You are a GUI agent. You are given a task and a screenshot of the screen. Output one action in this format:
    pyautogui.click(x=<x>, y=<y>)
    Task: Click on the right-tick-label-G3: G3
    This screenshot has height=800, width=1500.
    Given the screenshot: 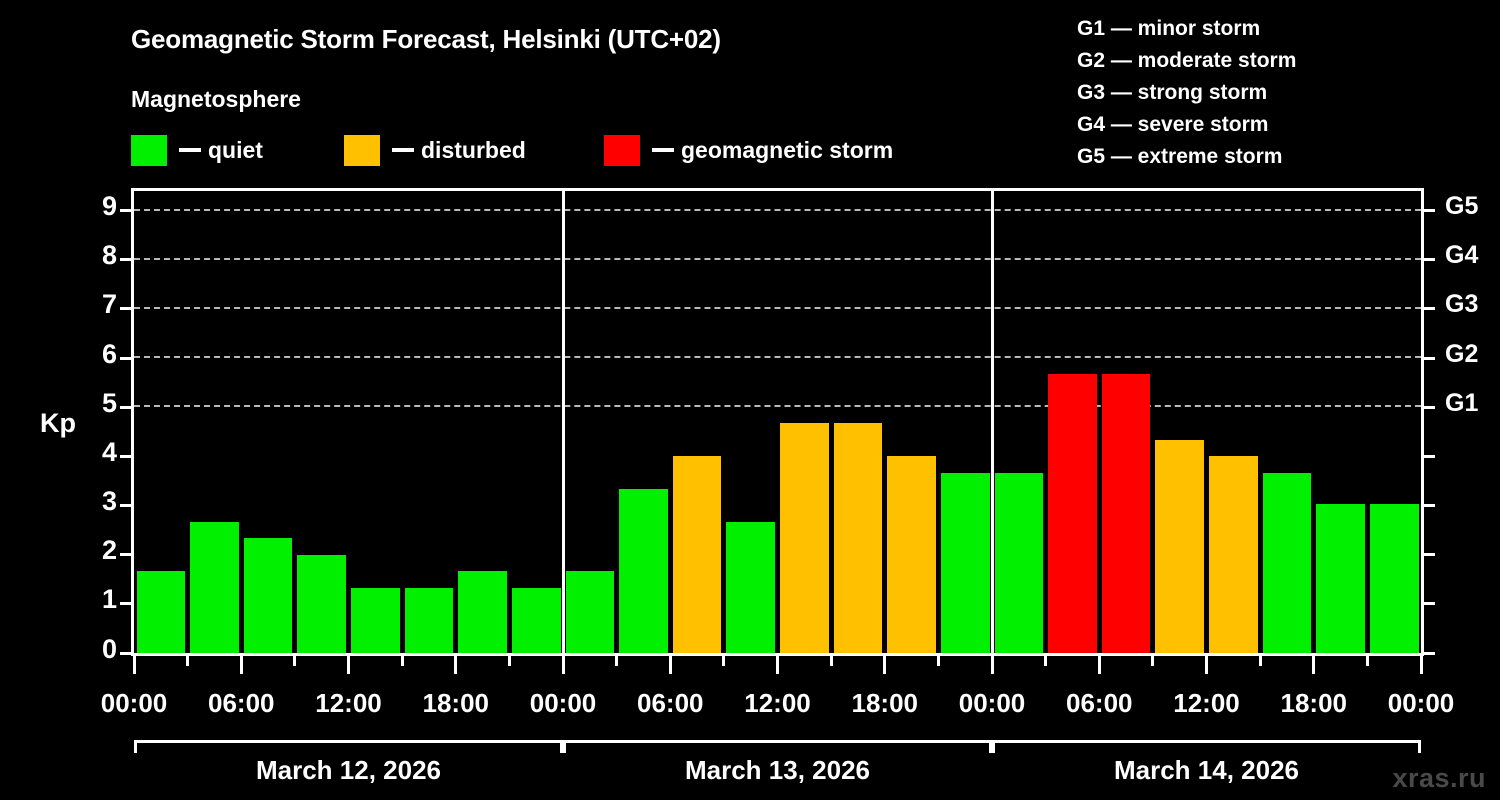 What is the action you would take?
    pyautogui.click(x=1462, y=304)
    